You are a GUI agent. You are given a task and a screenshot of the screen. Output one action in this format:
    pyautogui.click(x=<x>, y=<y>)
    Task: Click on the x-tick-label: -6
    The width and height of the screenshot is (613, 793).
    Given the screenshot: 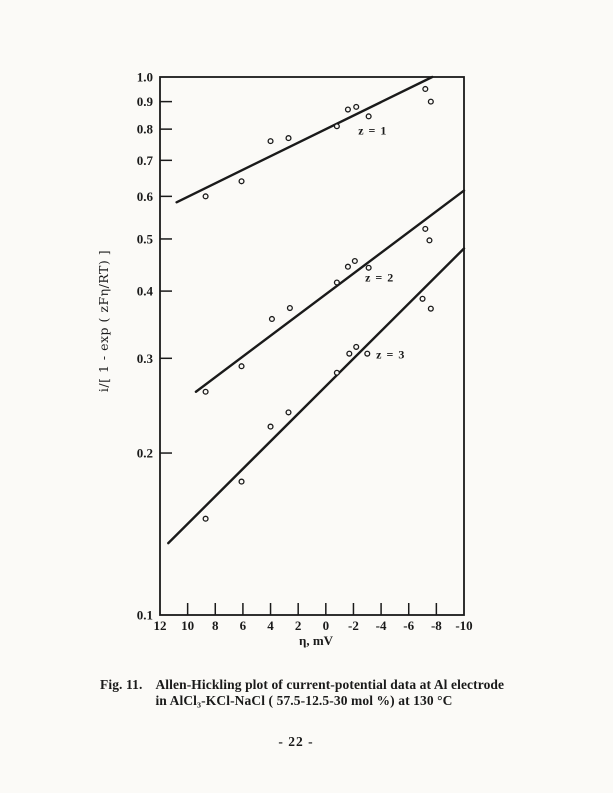 What is the action you would take?
    pyautogui.click(x=408, y=625)
    